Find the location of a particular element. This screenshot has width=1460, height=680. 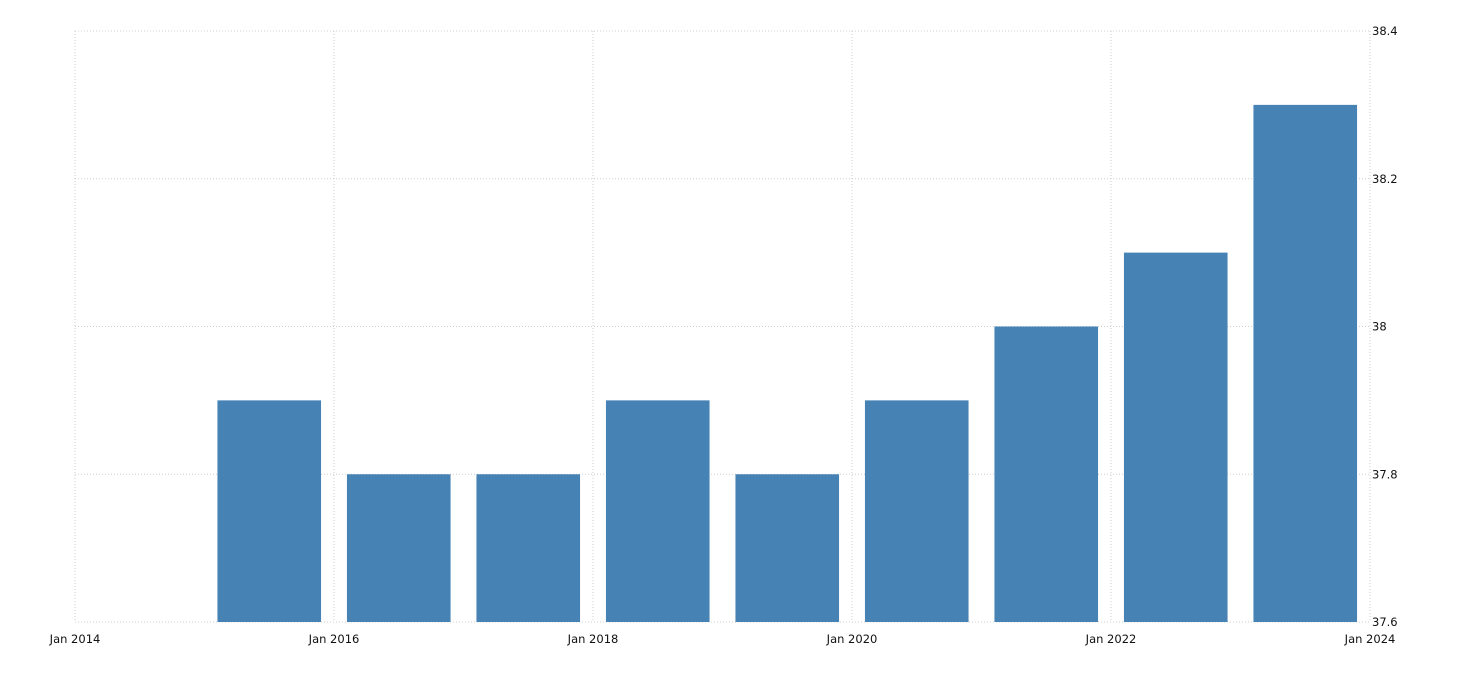

x-tick-label: Jan 2020 is located at coordinates (852, 639).